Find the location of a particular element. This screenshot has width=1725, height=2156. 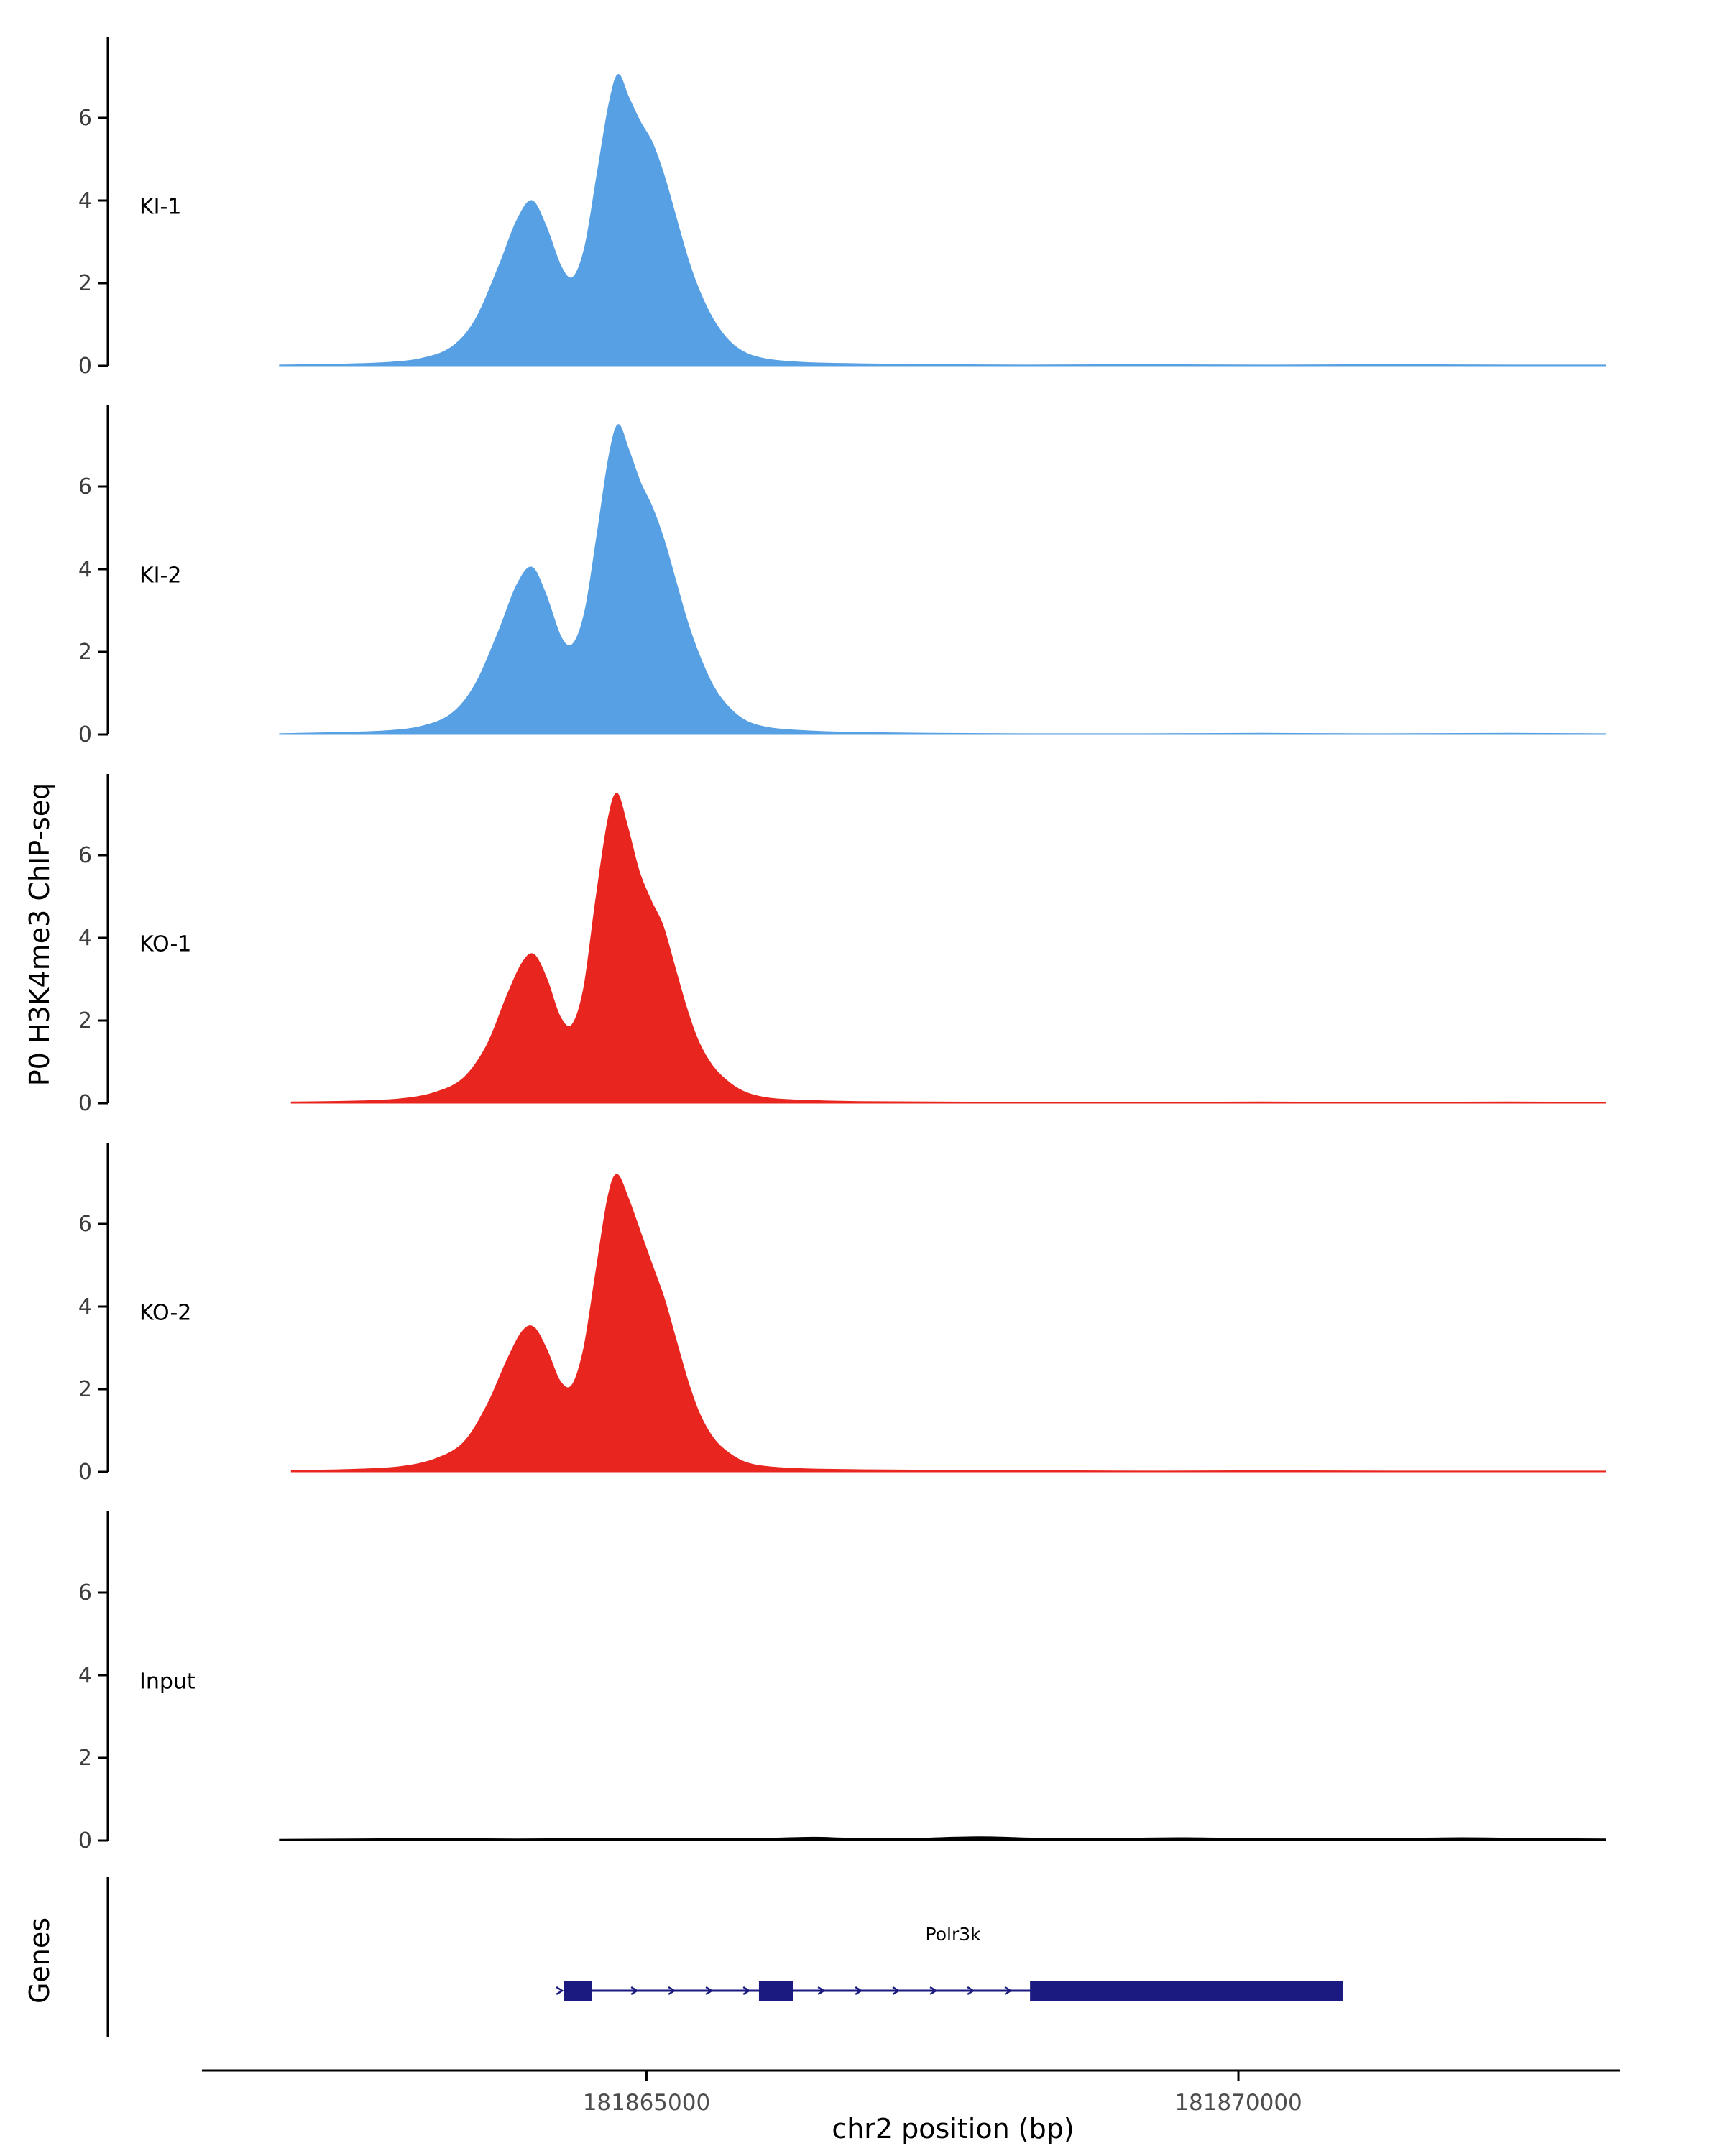

gene-name-label: Polr3k is located at coordinates (954, 1934).